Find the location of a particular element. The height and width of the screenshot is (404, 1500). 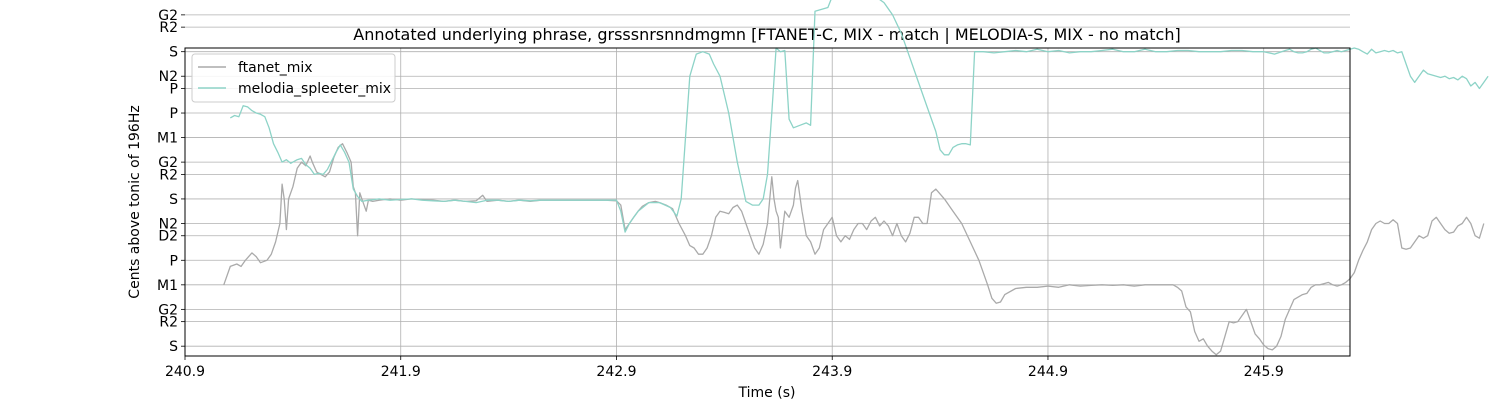

x-tick-label: 243.9 is located at coordinates (832, 372).